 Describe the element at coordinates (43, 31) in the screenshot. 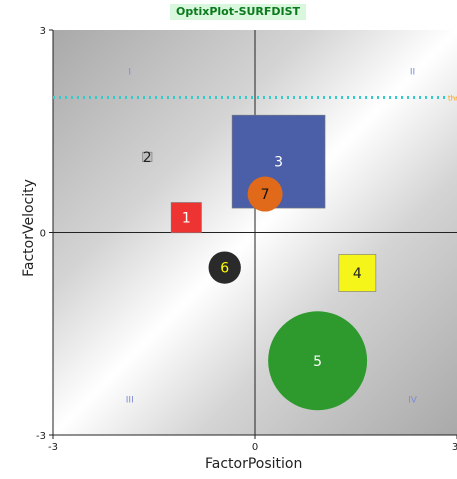

I see `y-tick-label: 3` at that location.